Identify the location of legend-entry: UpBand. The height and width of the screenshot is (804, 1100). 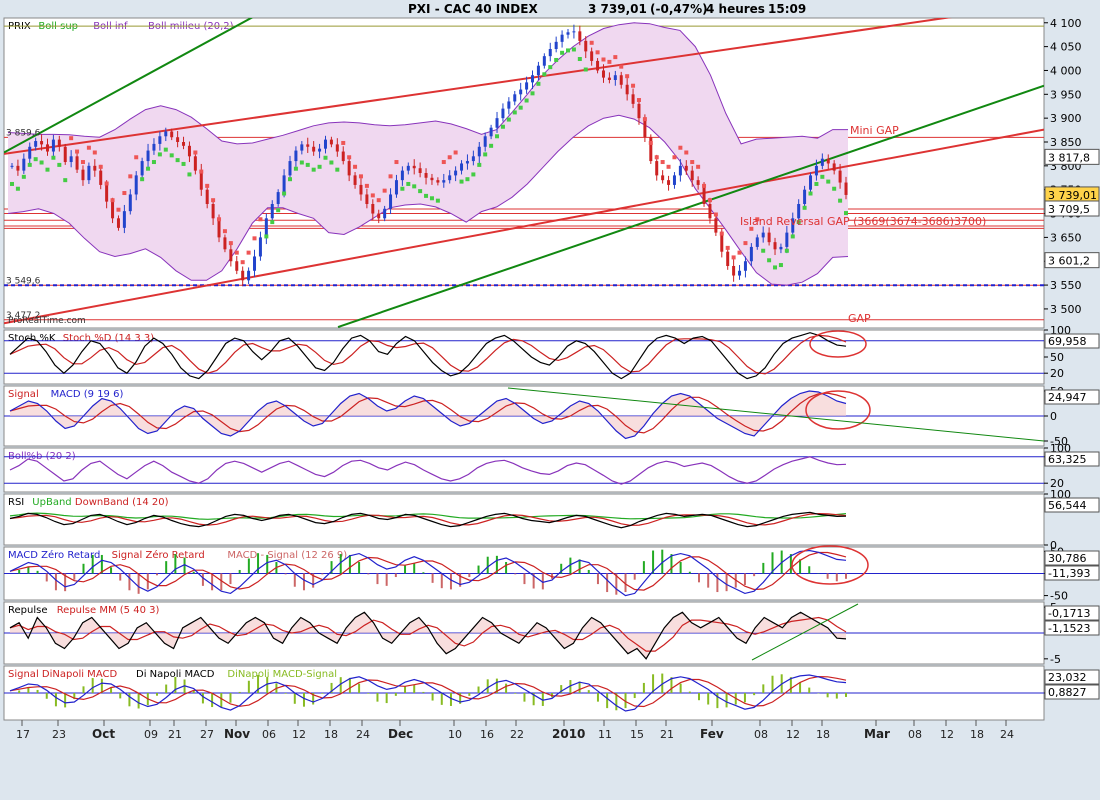
(51, 502).